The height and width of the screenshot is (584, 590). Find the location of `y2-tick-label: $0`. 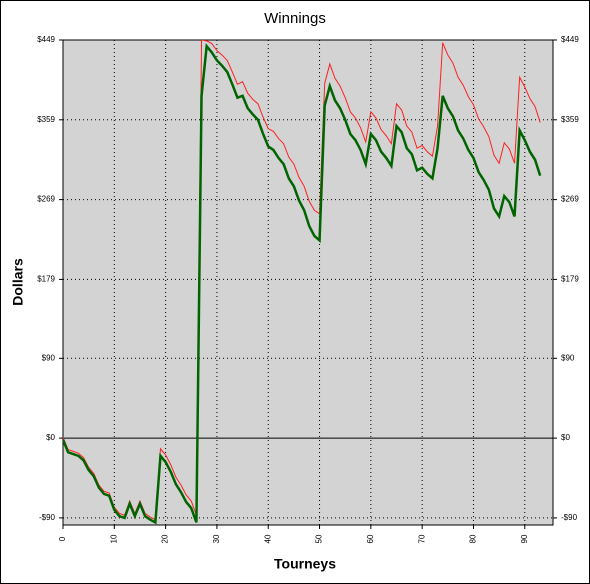

y2-tick-label: $0 is located at coordinates (565, 437).